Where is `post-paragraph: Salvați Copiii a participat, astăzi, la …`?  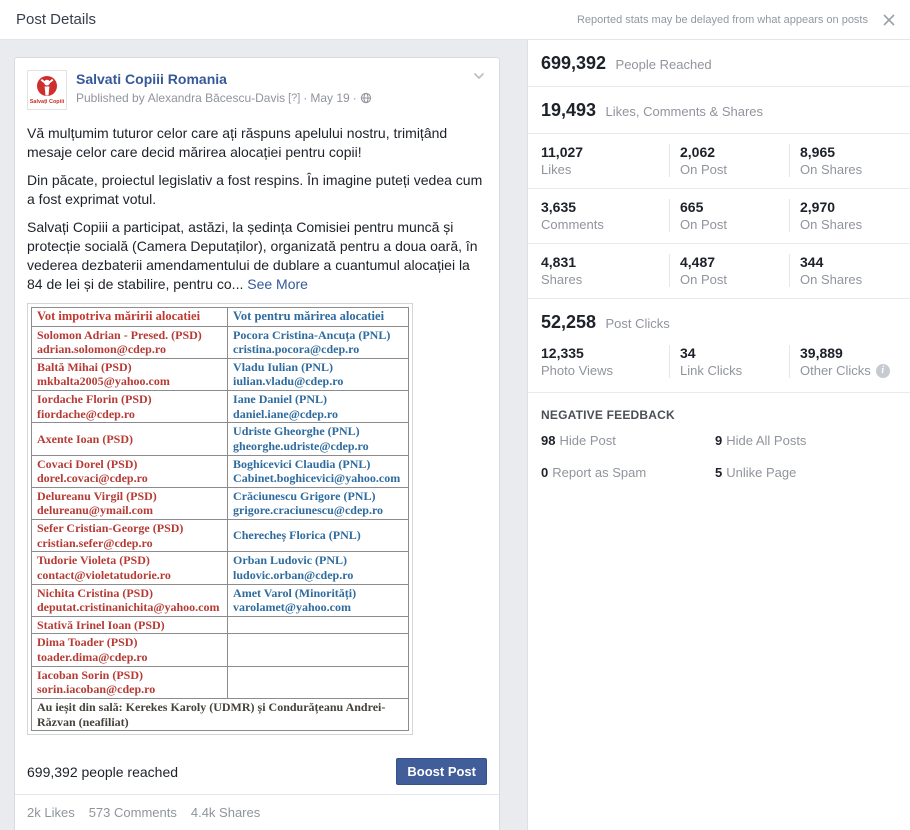
post-paragraph: Salvați Copiii a participat, astăzi, la … is located at coordinates (252, 256).